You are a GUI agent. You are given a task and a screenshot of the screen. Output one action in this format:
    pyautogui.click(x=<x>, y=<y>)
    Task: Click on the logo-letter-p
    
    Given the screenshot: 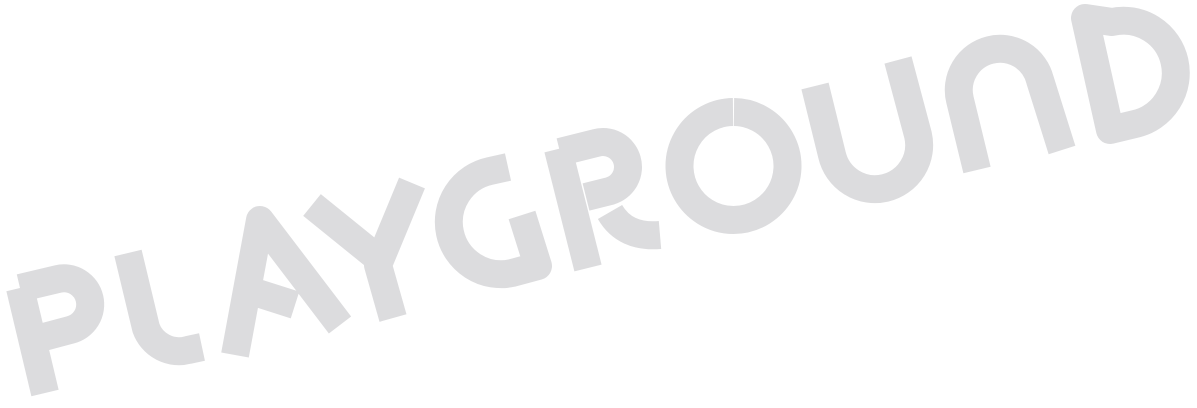 What is the action you would take?
    pyautogui.click(x=55, y=330)
    